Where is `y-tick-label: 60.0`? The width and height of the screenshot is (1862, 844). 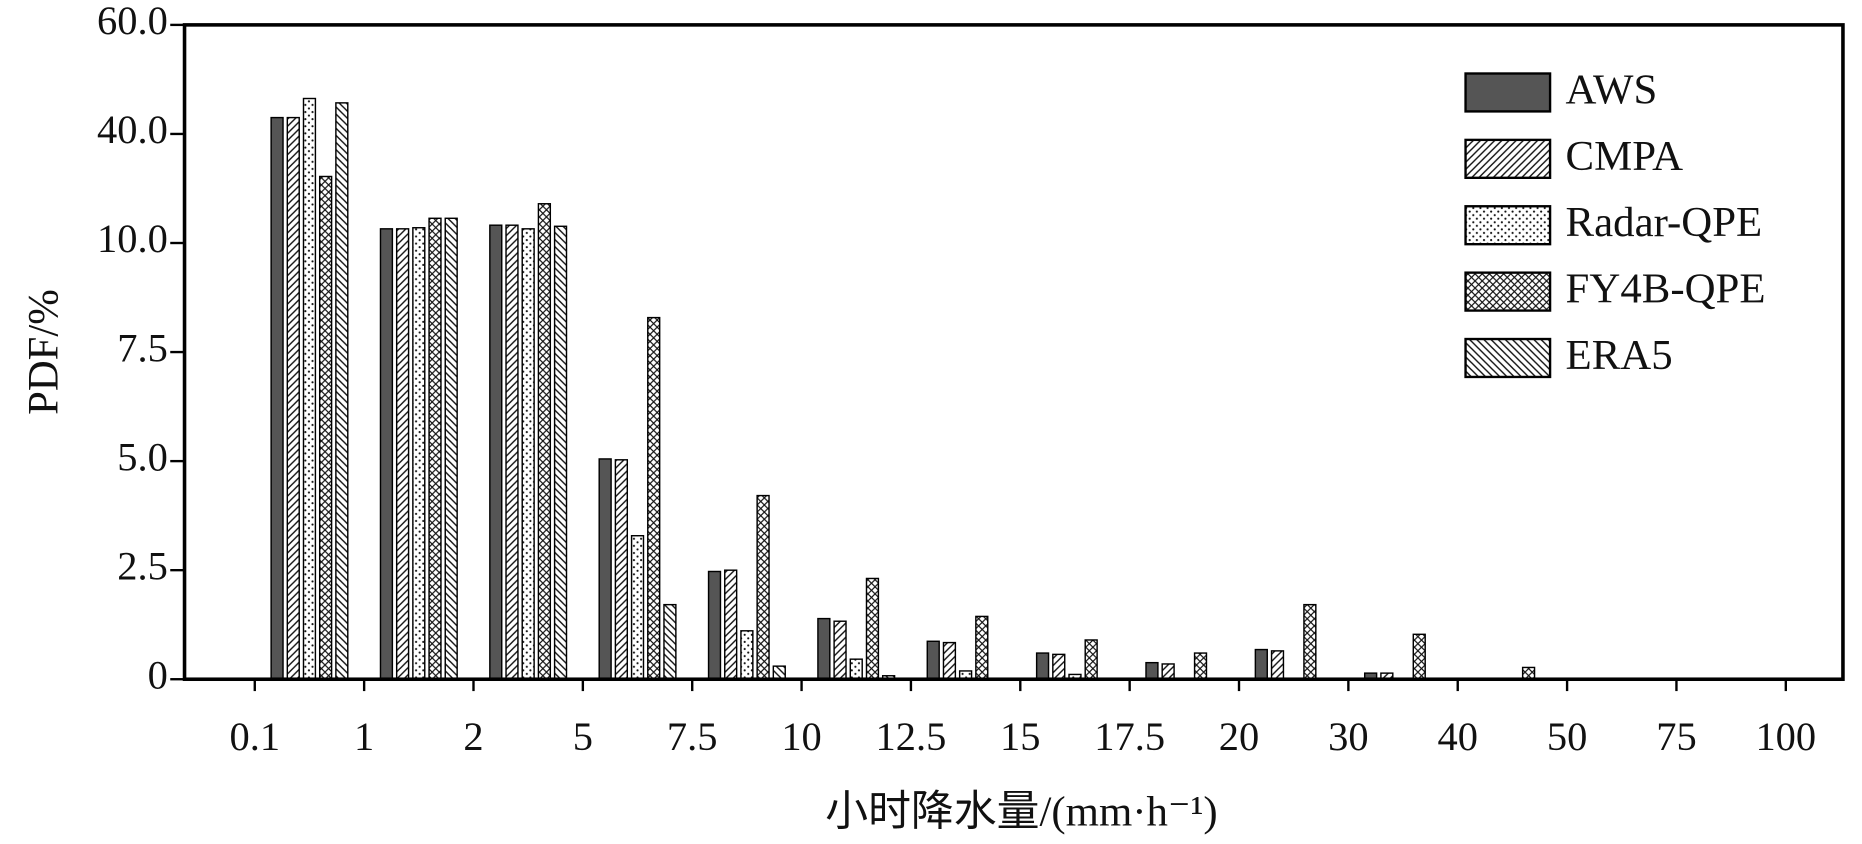 y-tick-label: 60.0 is located at coordinates (132, 21).